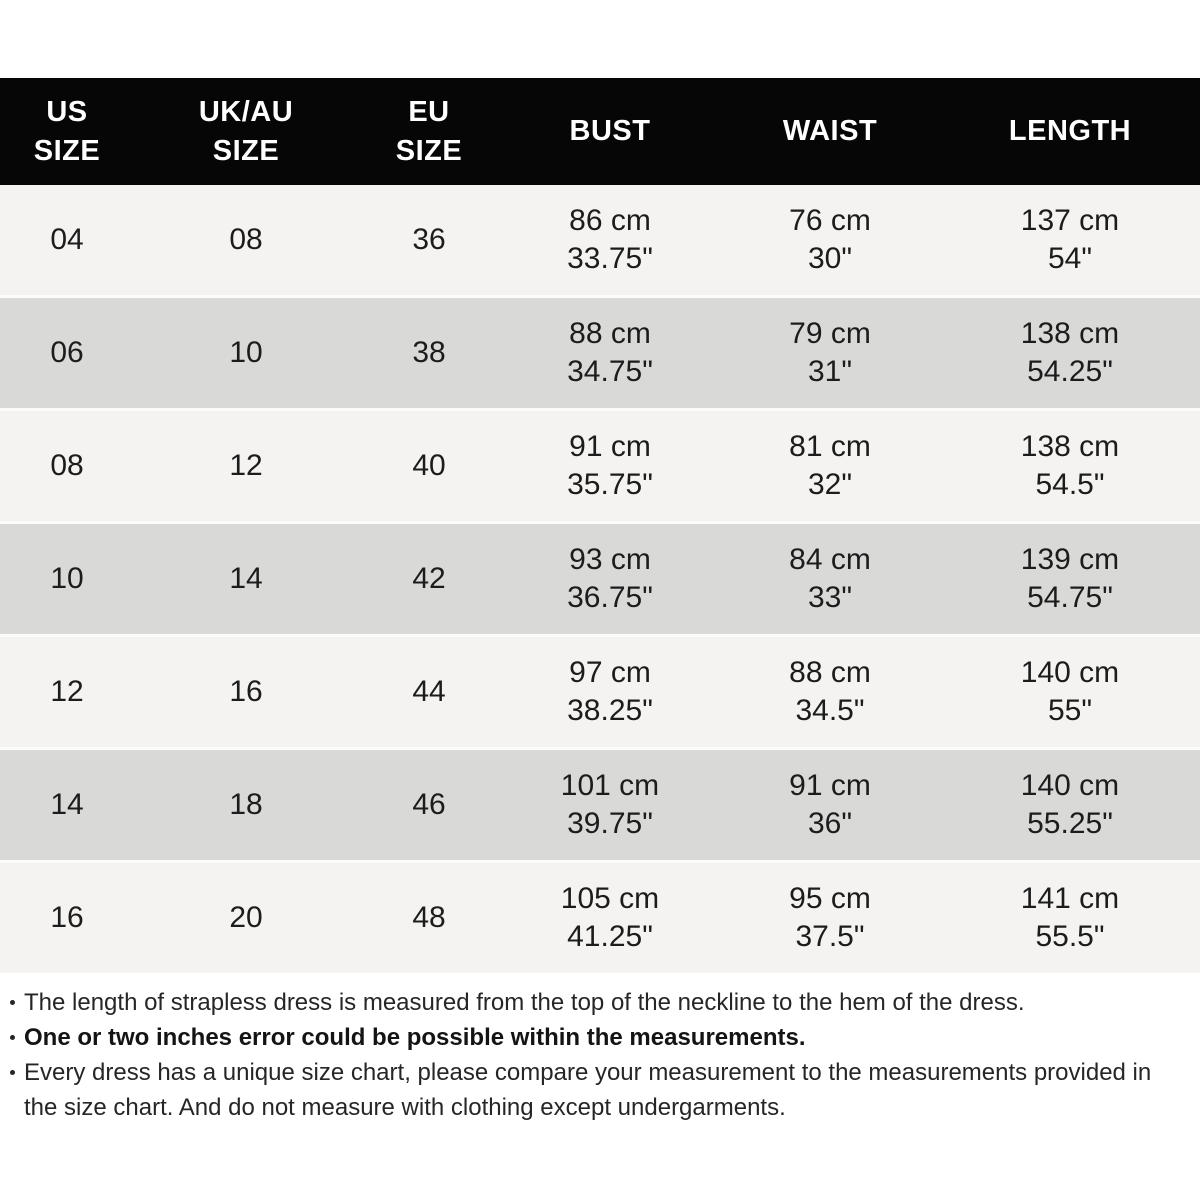 Image resolution: width=1200 pixels, height=1200 pixels. I want to click on waist-cm: 95 cm, so click(830, 898).